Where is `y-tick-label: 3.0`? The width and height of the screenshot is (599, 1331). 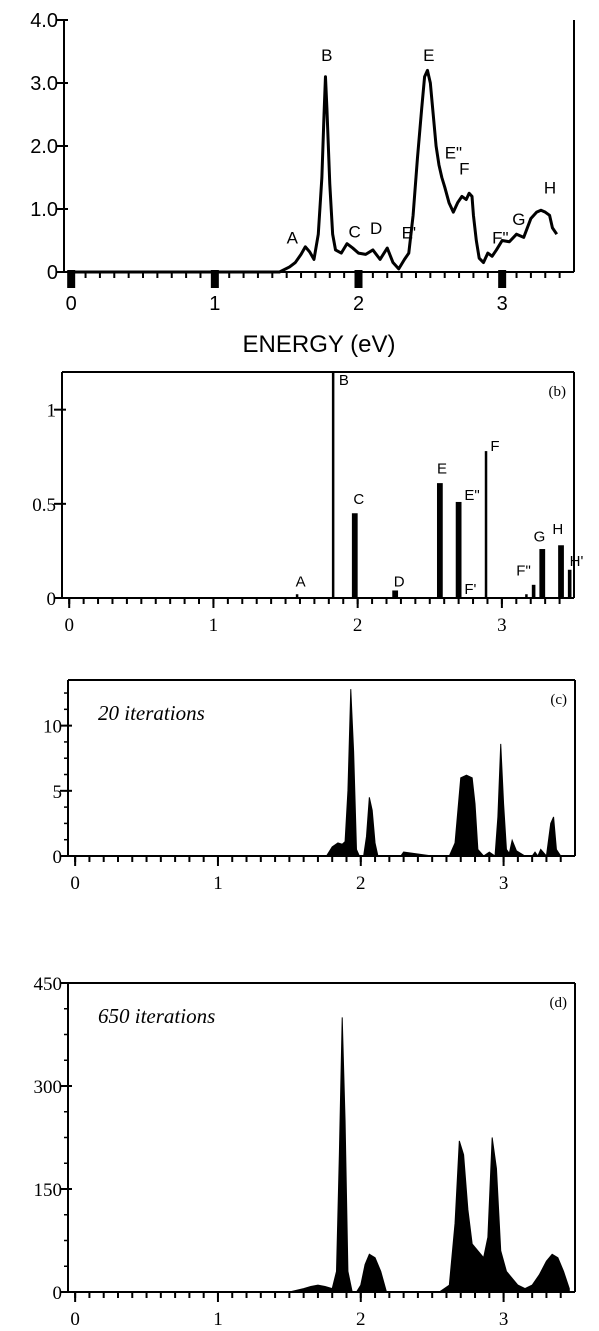 y-tick-label: 3.0 is located at coordinates (44, 84).